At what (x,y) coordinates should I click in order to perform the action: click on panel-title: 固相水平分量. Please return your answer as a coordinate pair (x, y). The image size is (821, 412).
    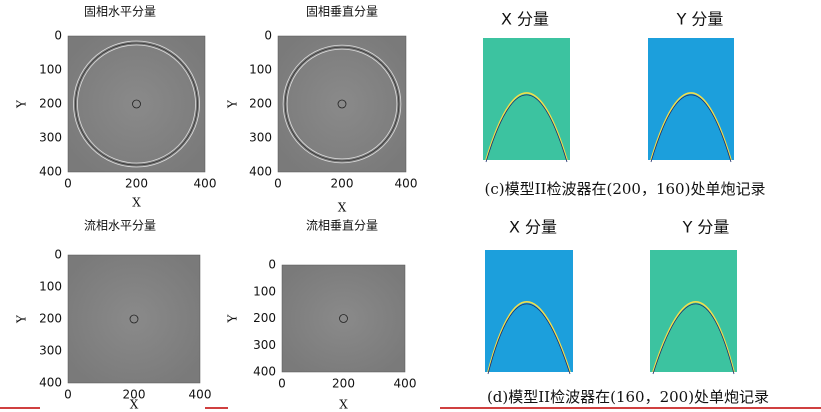
    Looking at the image, I should click on (120, 12).